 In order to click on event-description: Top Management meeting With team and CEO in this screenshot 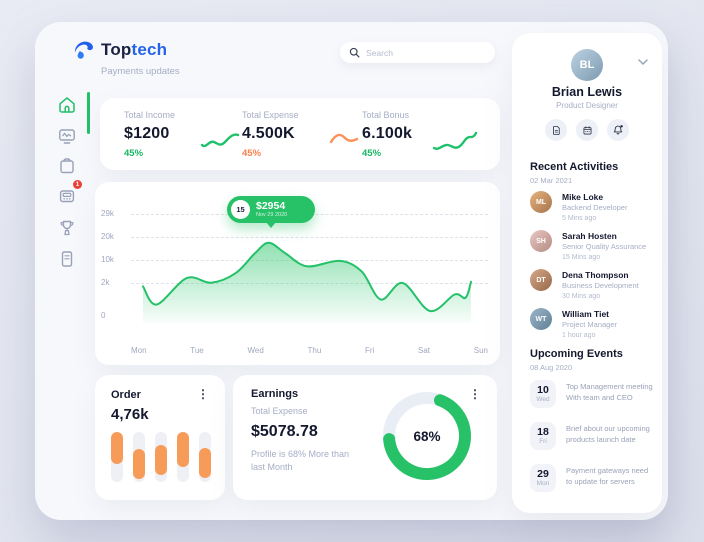, I will do `click(609, 392)`.